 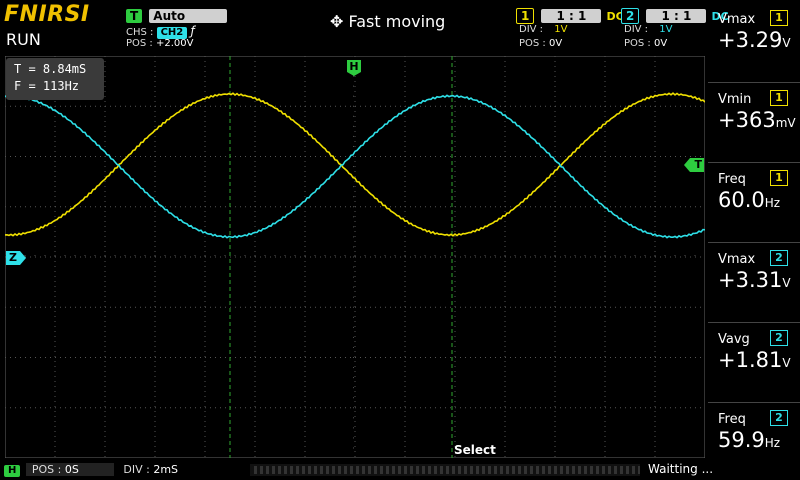 I want to click on trigger-pos-value: +2.00V, so click(x=174, y=43).